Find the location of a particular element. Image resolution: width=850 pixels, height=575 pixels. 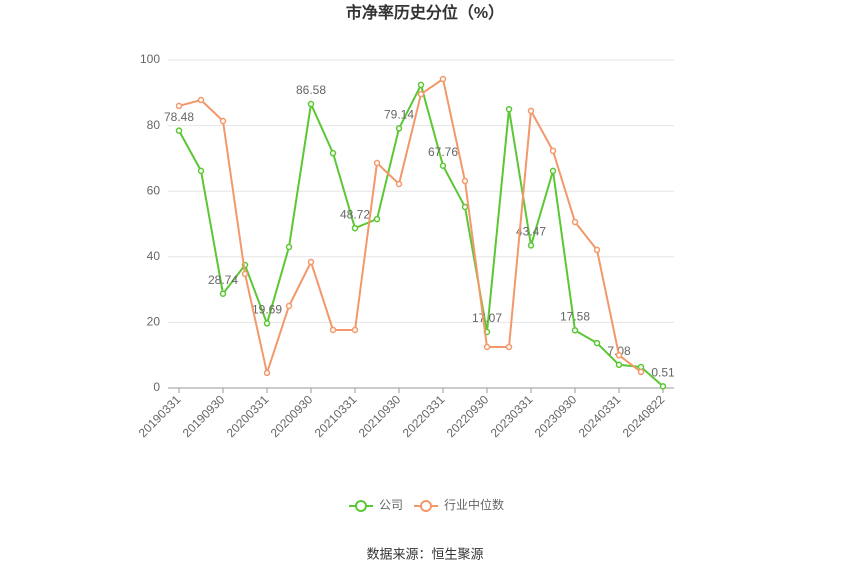

x-tick-label: 20240822 is located at coordinates (644, 416).